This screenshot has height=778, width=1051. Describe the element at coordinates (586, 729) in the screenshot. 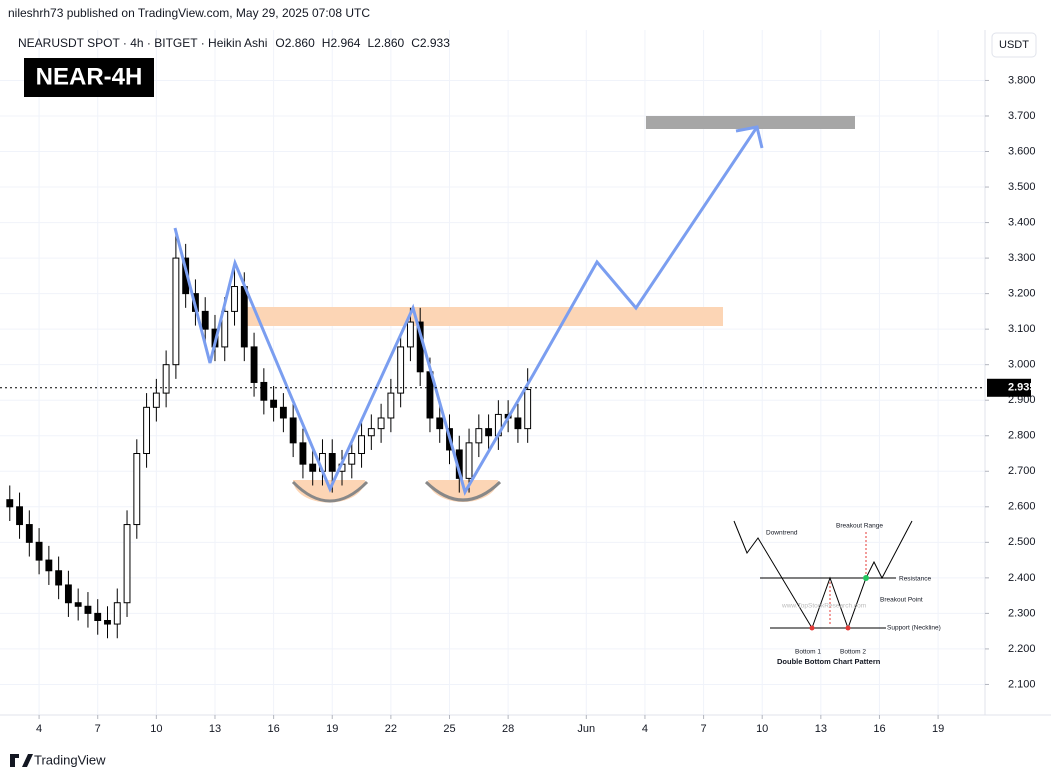

I see `x-tick-label: Jun` at that location.